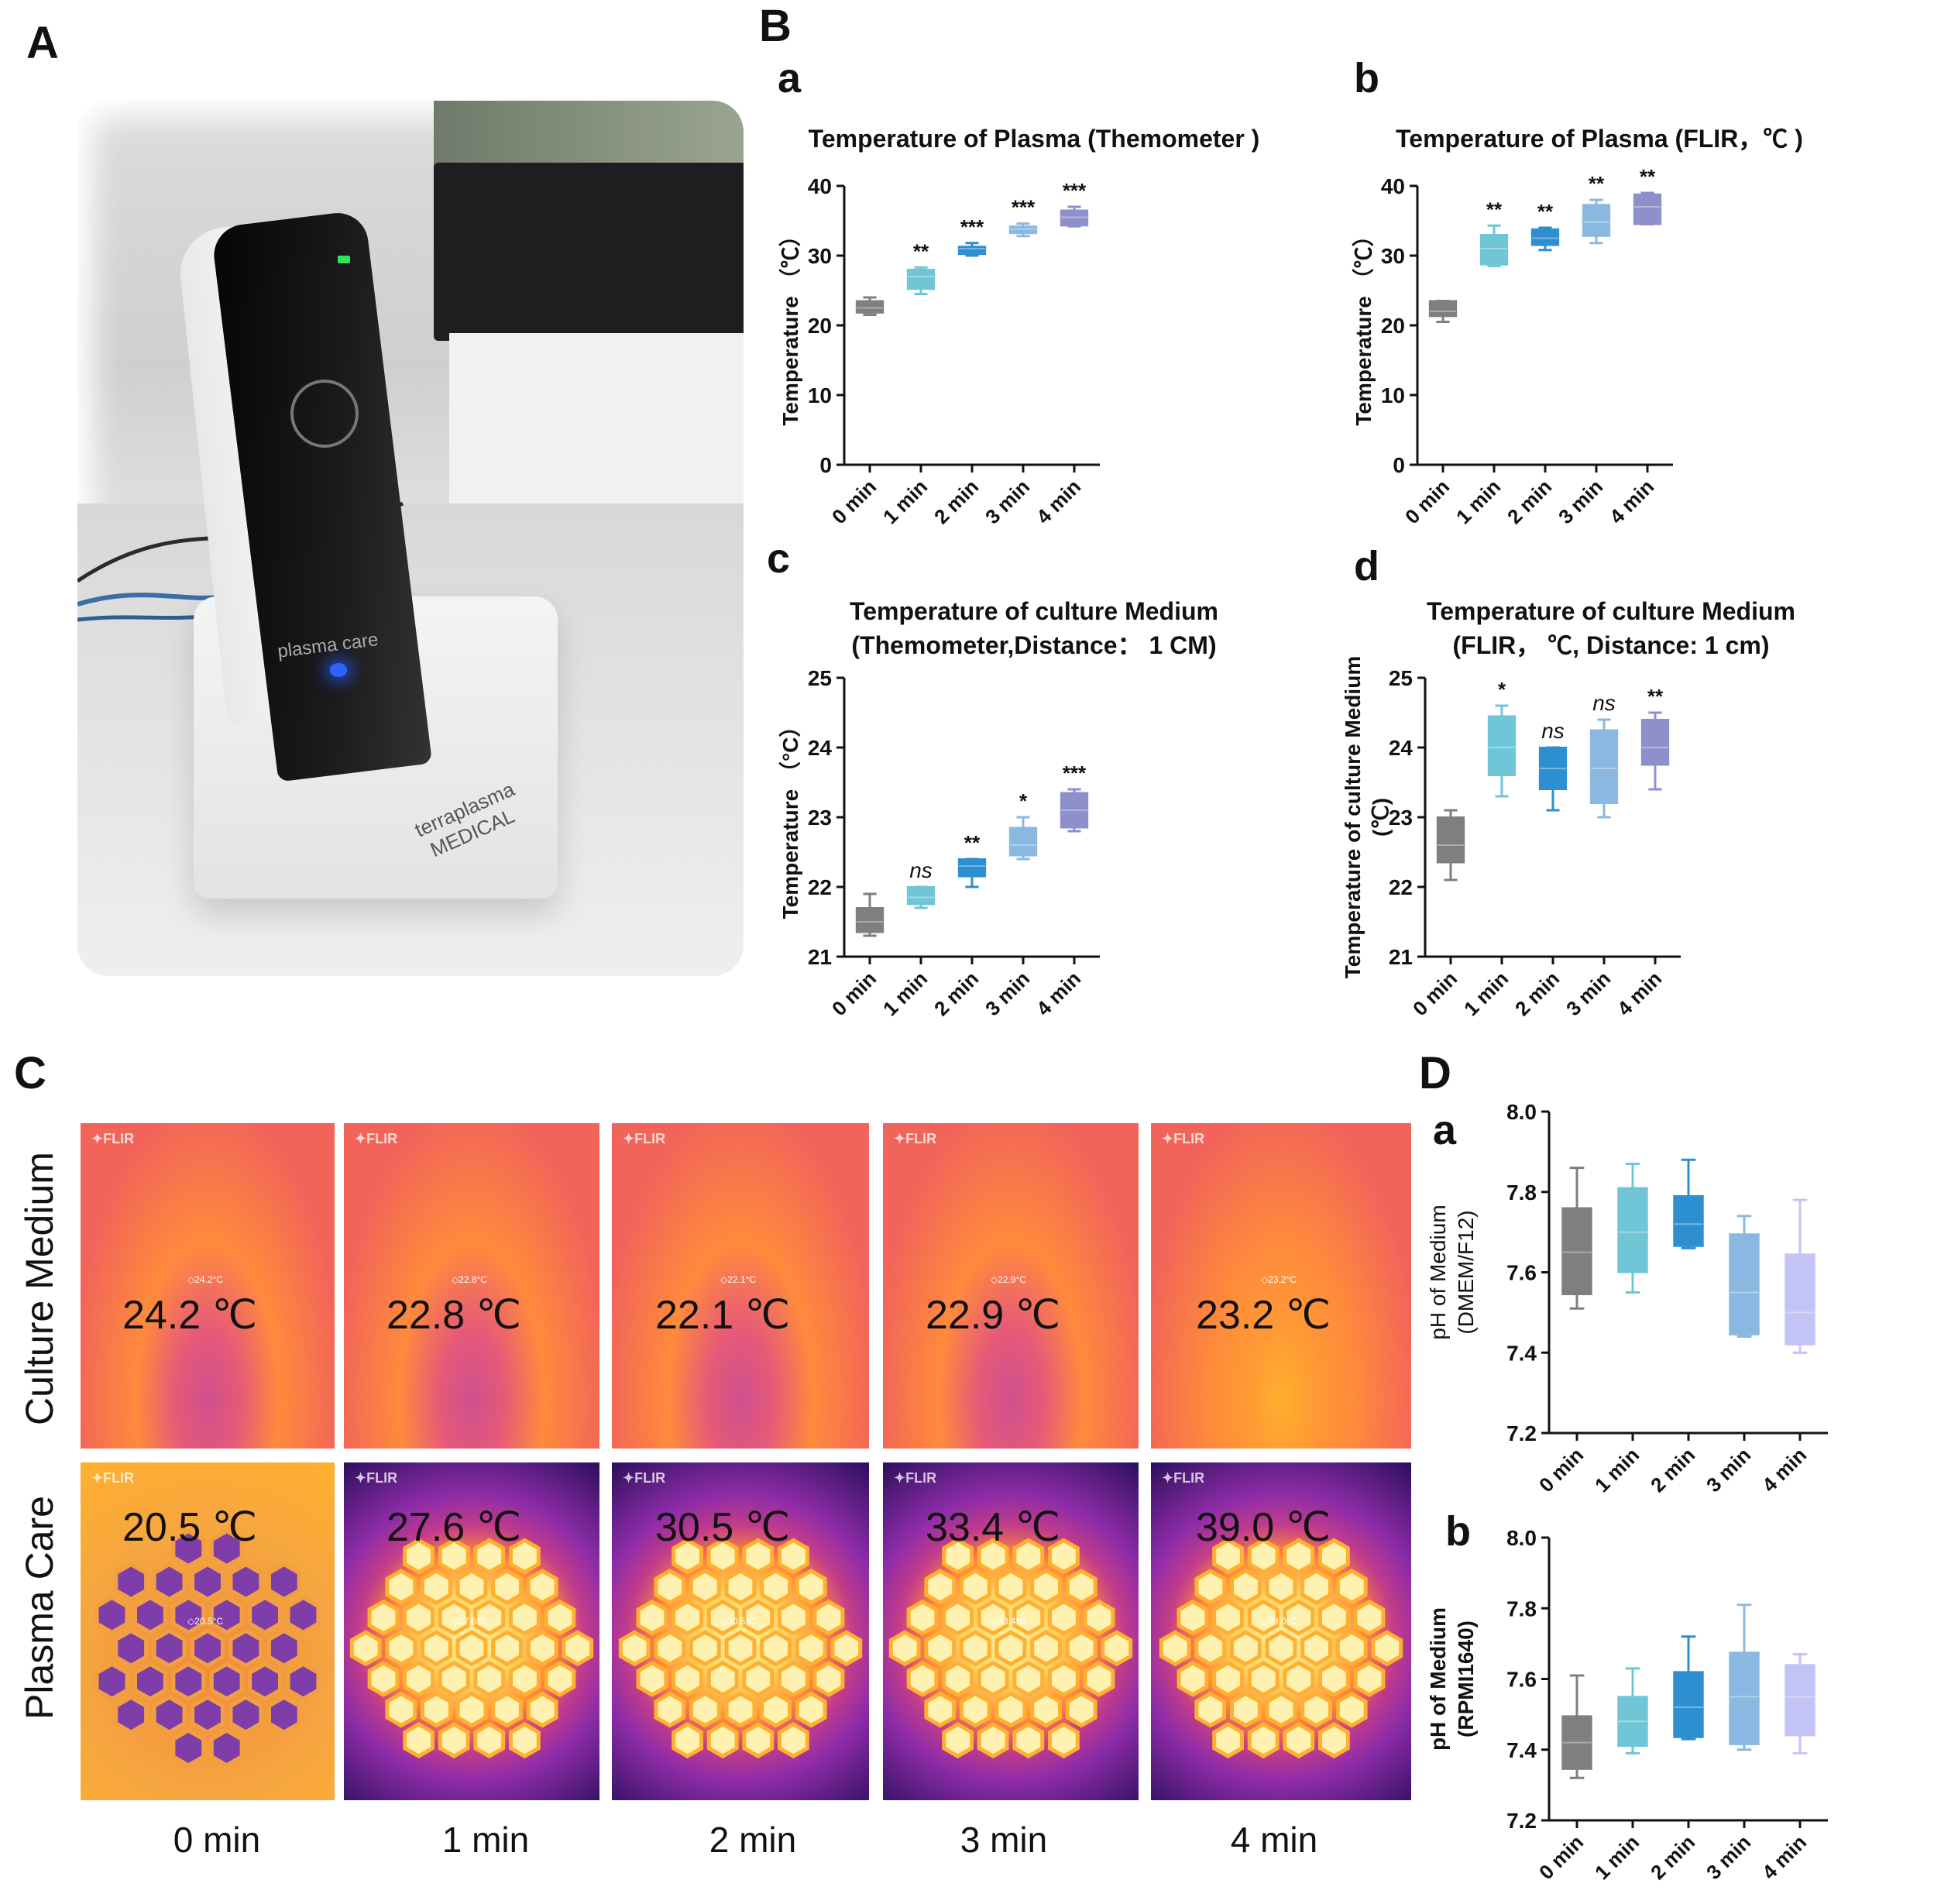 Image resolution: width=1958 pixels, height=1904 pixels. I want to click on chart-title: Temperature of Plasma (FLIR，℃ ), so click(1599, 139).